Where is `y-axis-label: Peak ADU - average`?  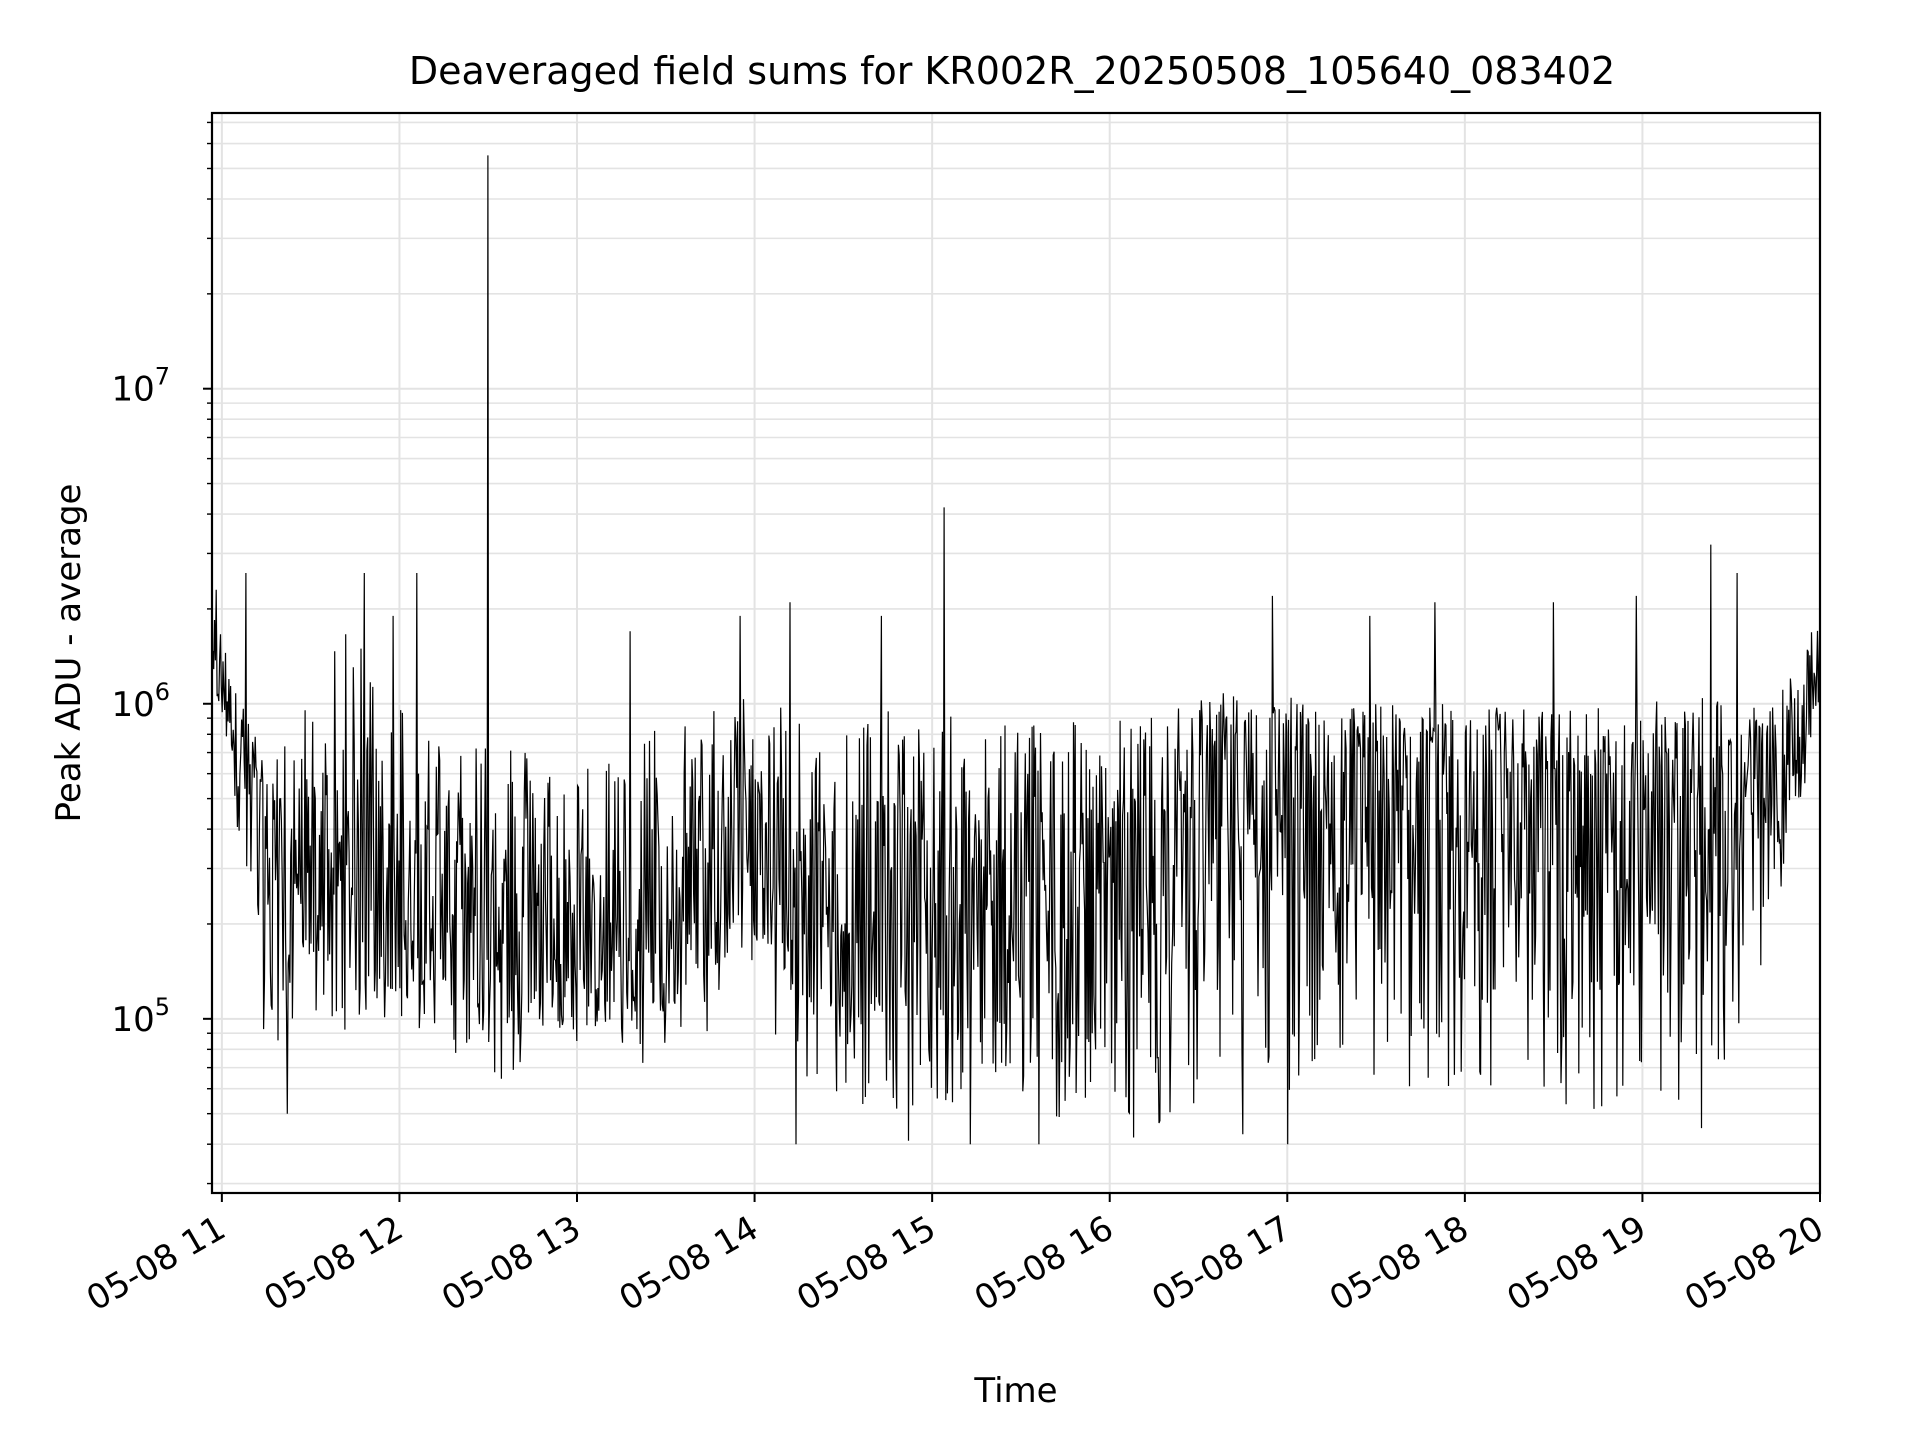
y-axis-label: Peak ADU - average is located at coordinates (69, 653).